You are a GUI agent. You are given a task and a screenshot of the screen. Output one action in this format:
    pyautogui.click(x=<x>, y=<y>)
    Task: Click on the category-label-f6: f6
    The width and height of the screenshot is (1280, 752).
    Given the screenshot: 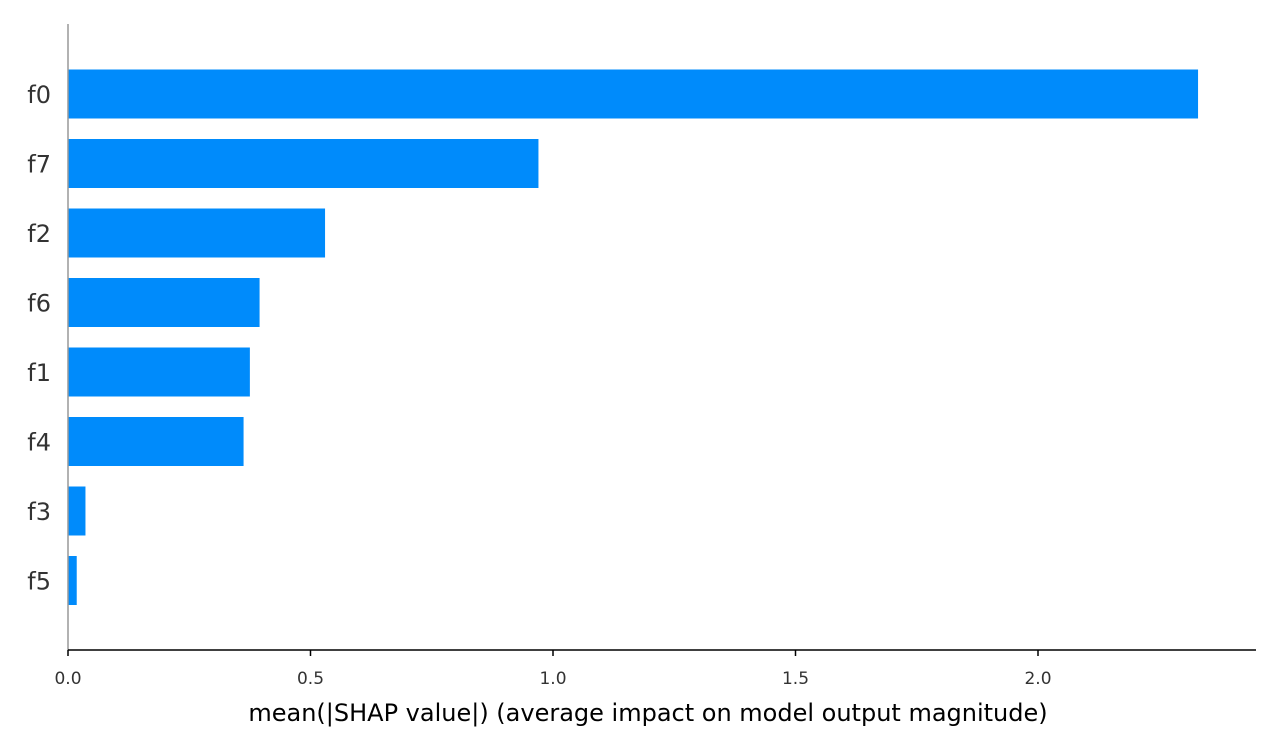 What is the action you would take?
    pyautogui.click(x=39, y=304)
    